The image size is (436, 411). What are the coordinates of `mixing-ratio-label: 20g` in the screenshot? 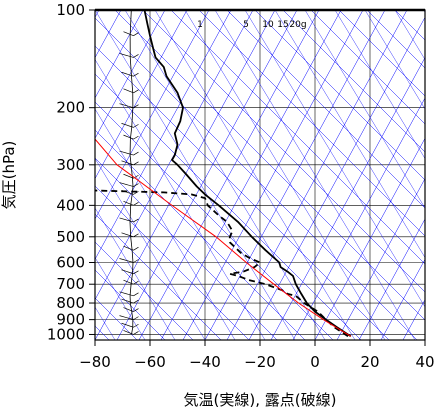 It's located at (297, 25).